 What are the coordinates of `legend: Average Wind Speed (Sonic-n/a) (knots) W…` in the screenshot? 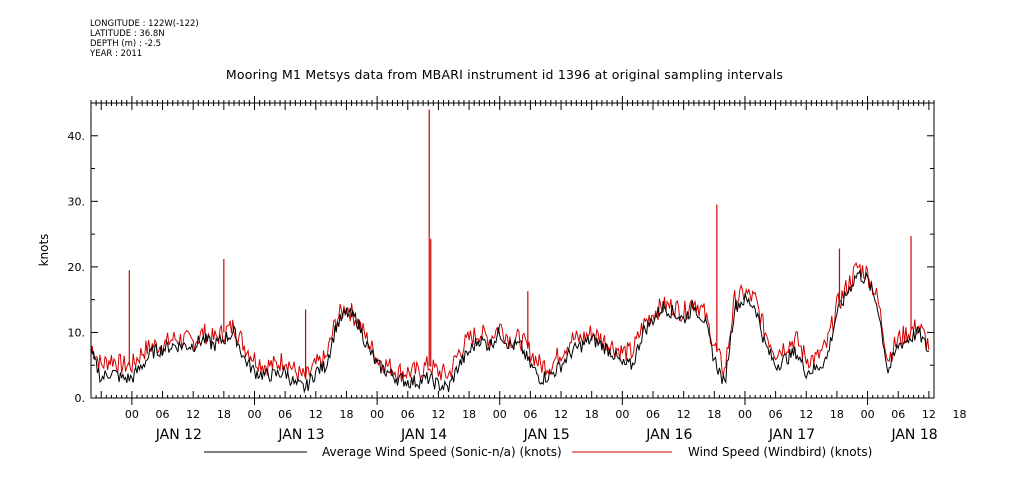 It's located at (538, 452).